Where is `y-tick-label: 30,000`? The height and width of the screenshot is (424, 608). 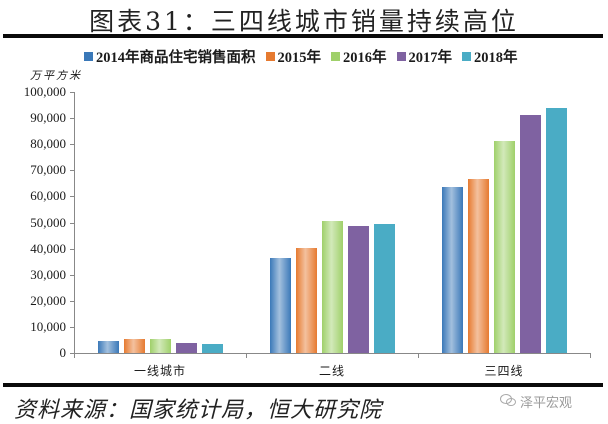 y-tick-label: 30,000 is located at coordinates (48, 274).